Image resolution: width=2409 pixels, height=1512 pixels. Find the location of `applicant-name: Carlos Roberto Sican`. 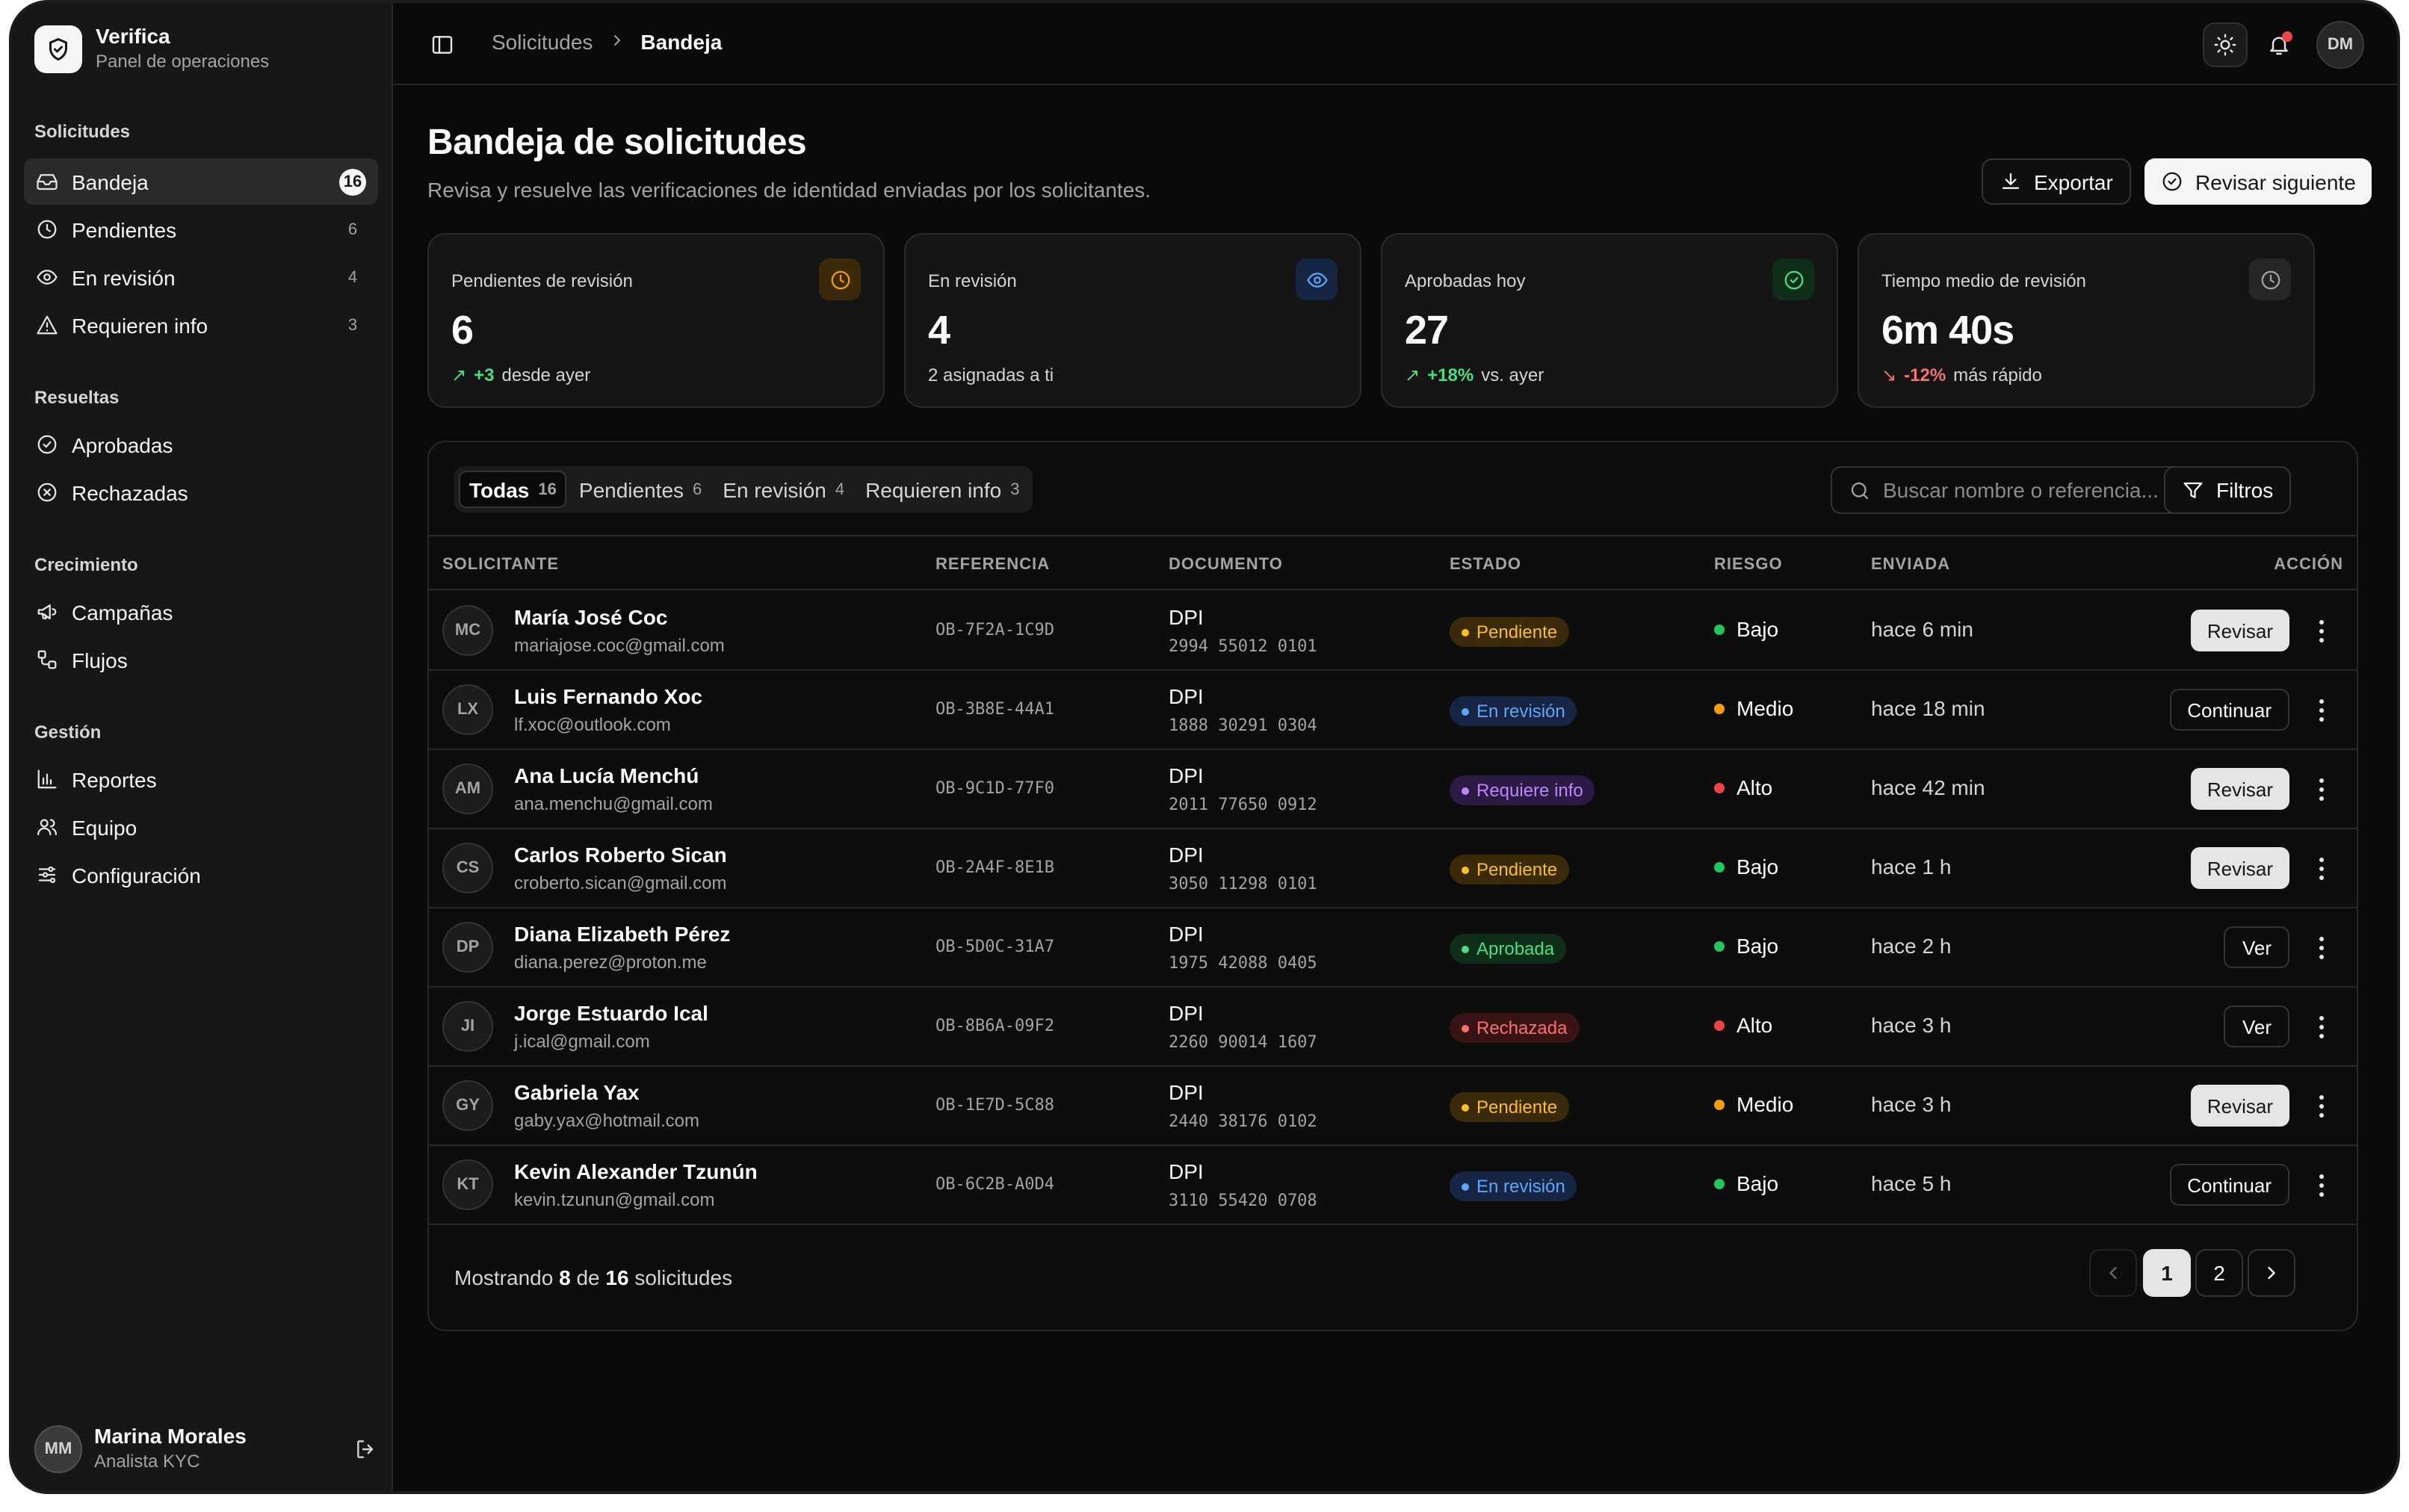

applicant-name: Carlos Roberto Sican is located at coordinates (620, 855).